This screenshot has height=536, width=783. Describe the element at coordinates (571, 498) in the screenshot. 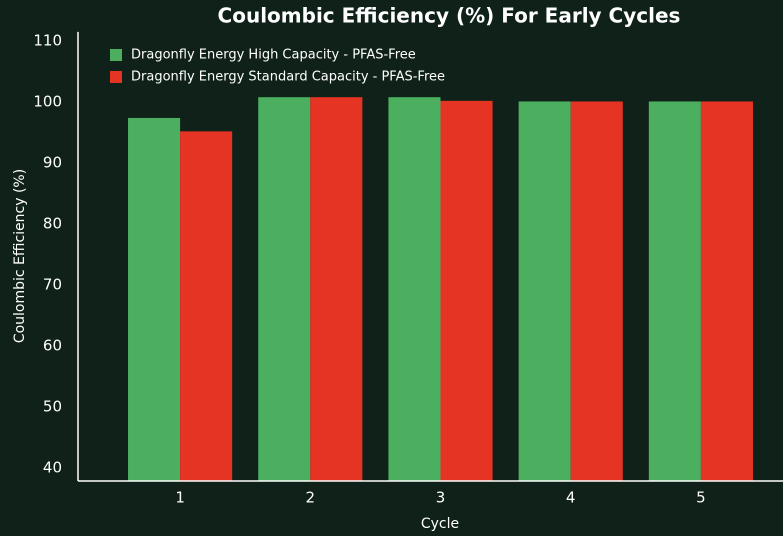

I see `x-tick-label: 4` at that location.